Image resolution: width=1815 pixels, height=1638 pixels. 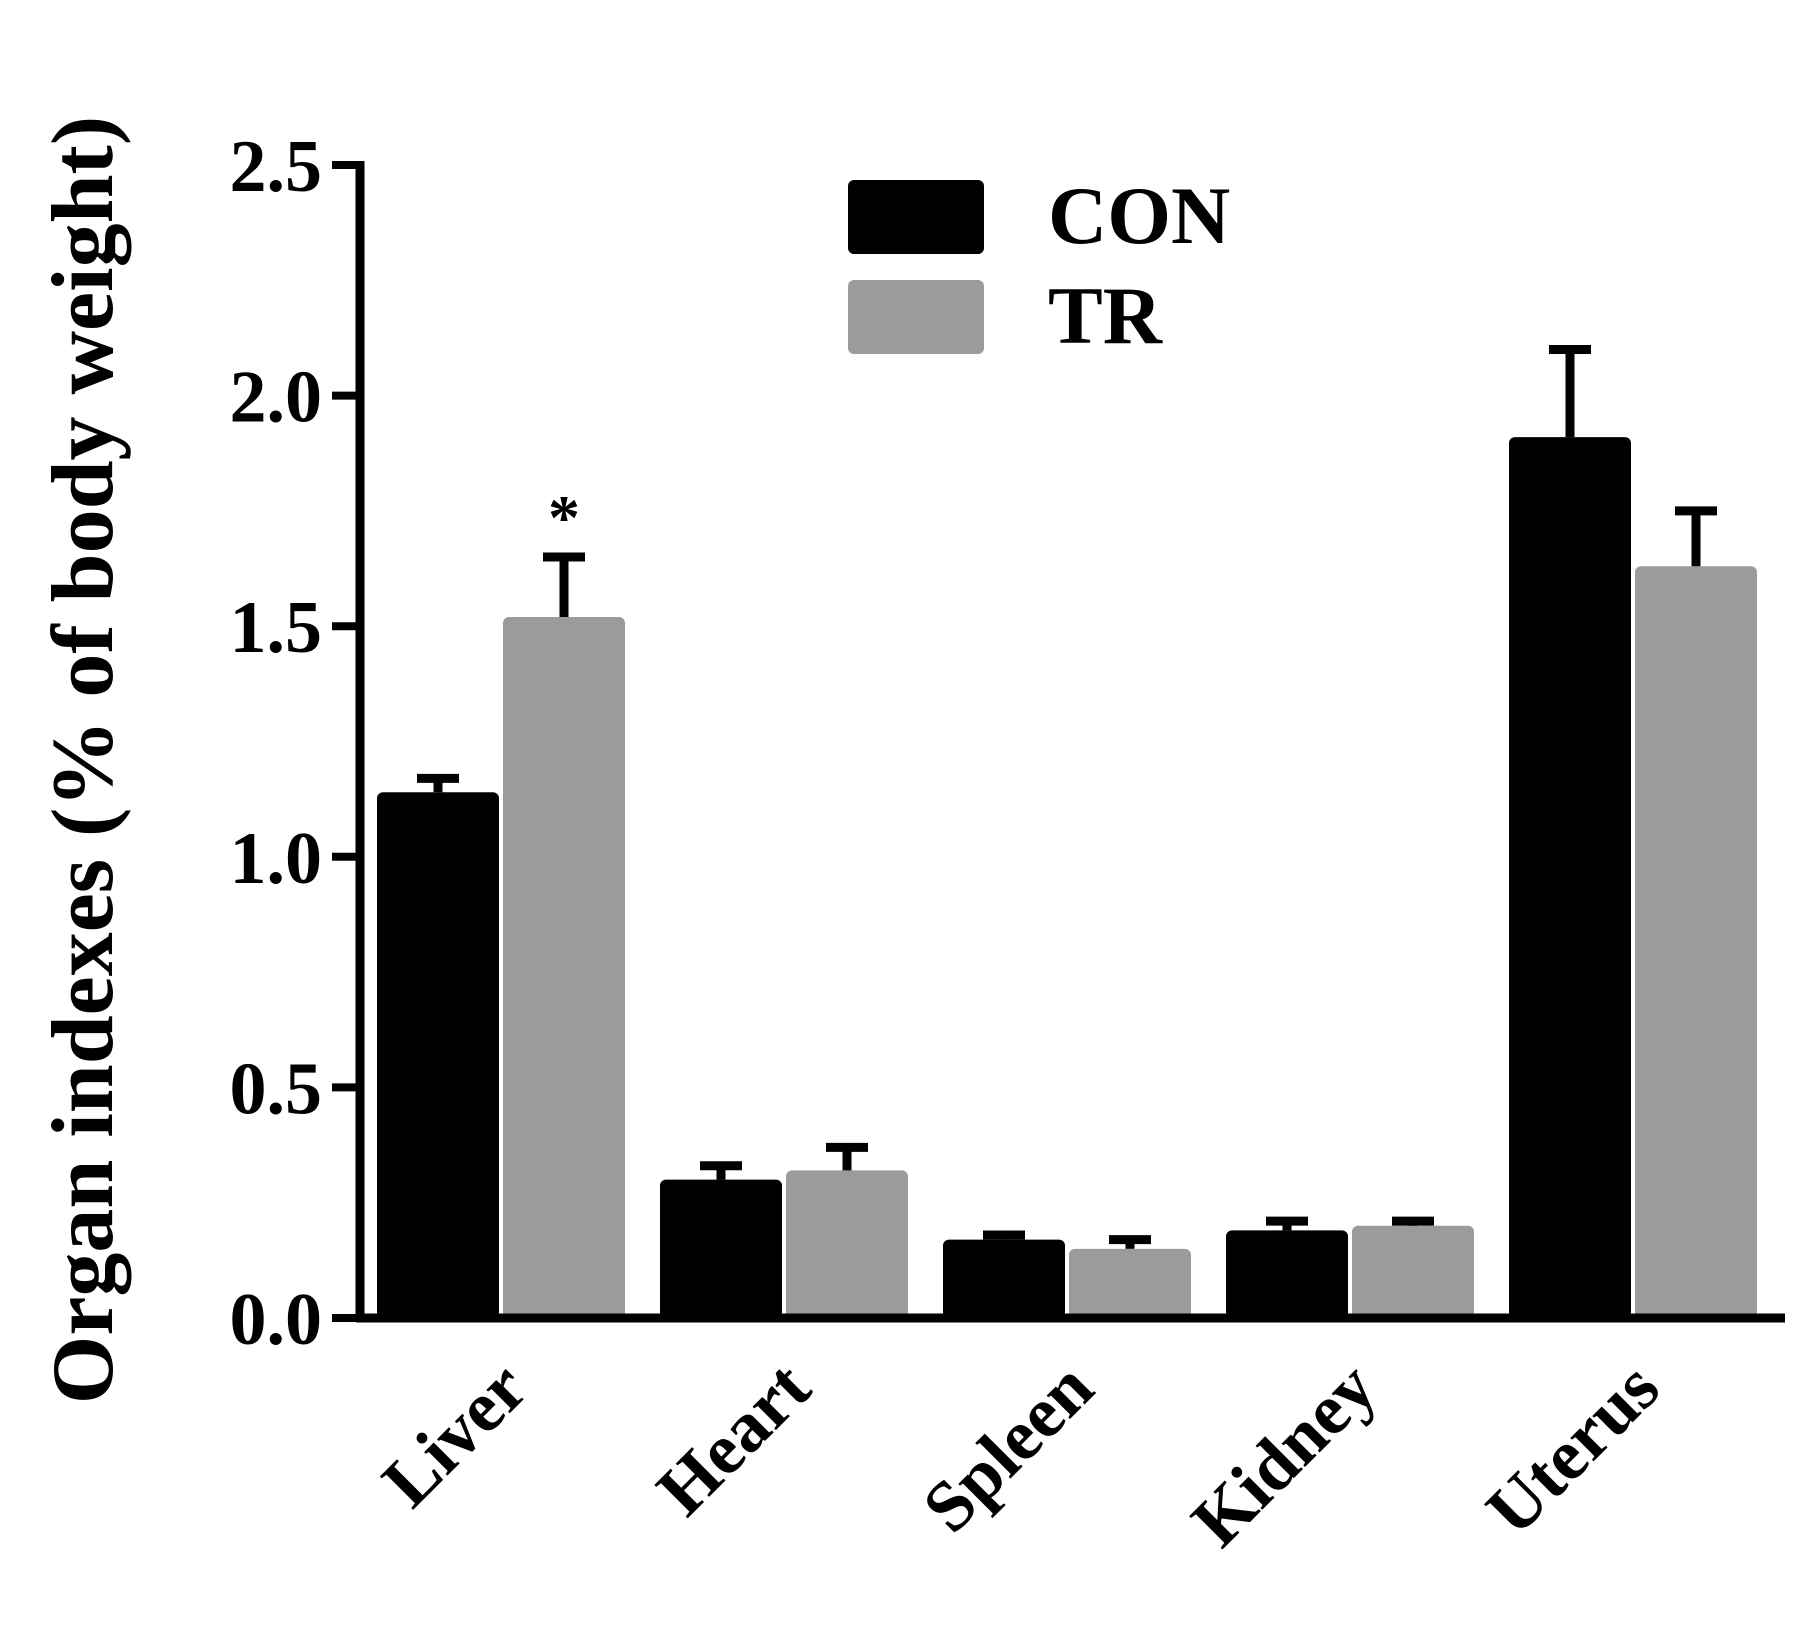 I want to click on legend-label-con: CON, so click(x=1139, y=215).